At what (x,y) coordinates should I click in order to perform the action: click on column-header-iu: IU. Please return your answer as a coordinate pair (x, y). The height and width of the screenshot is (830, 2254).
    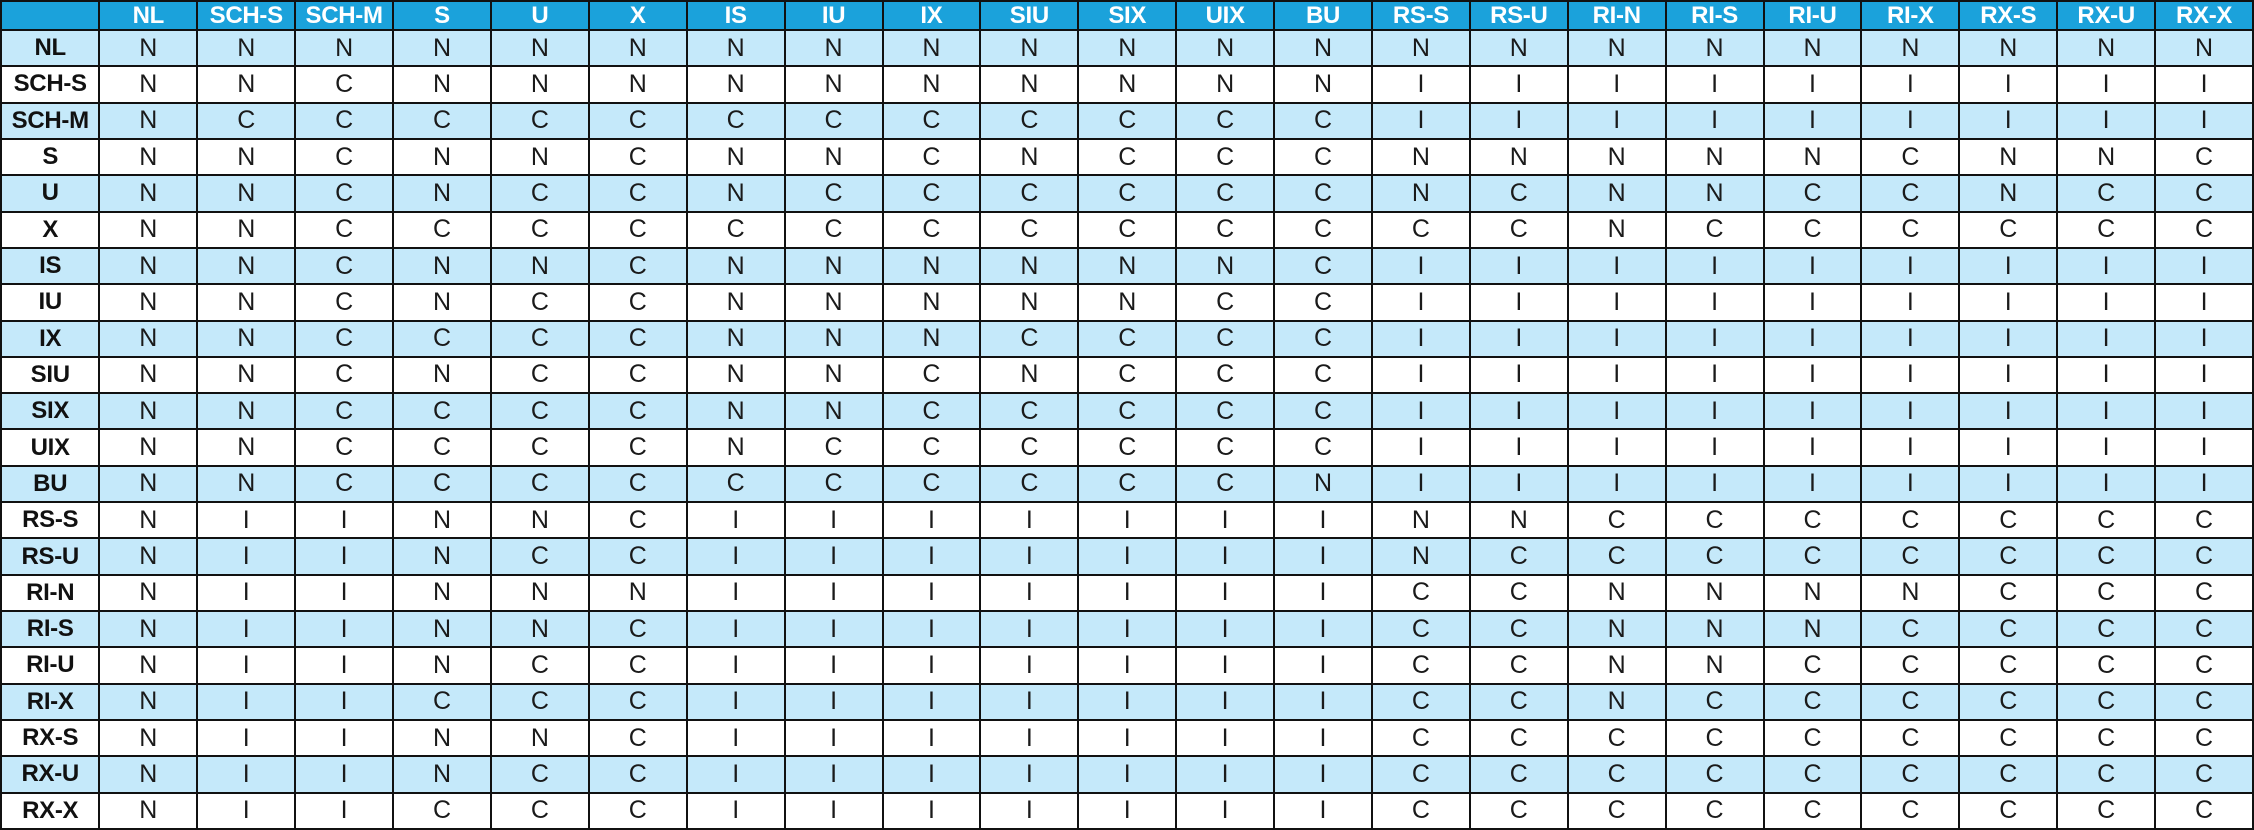
    Looking at the image, I should click on (833, 15).